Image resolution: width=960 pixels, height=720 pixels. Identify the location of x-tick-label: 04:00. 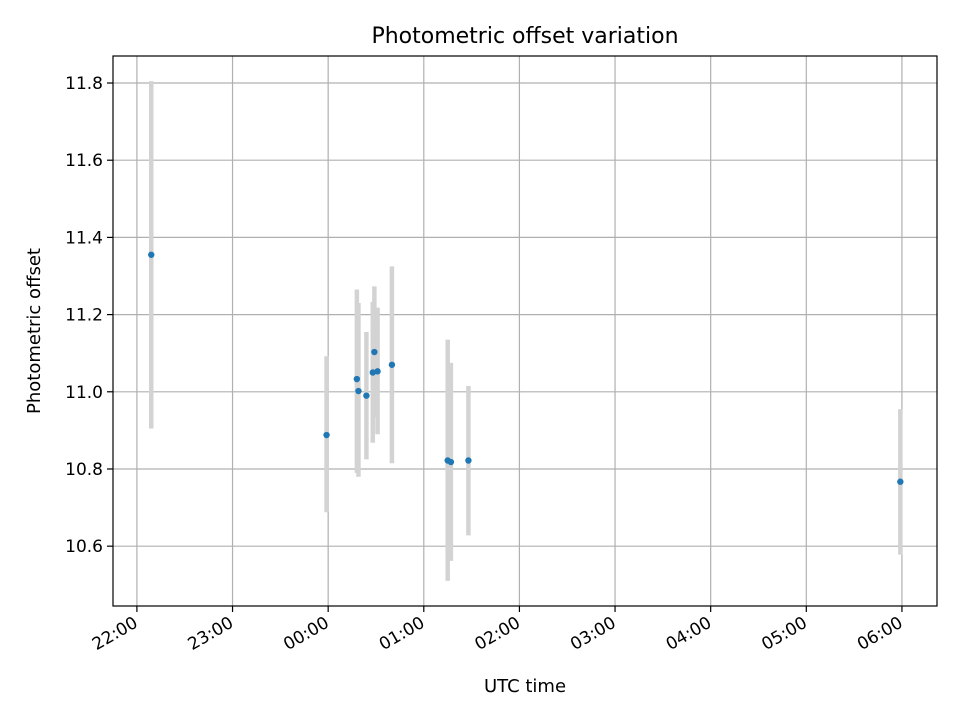
(689, 634).